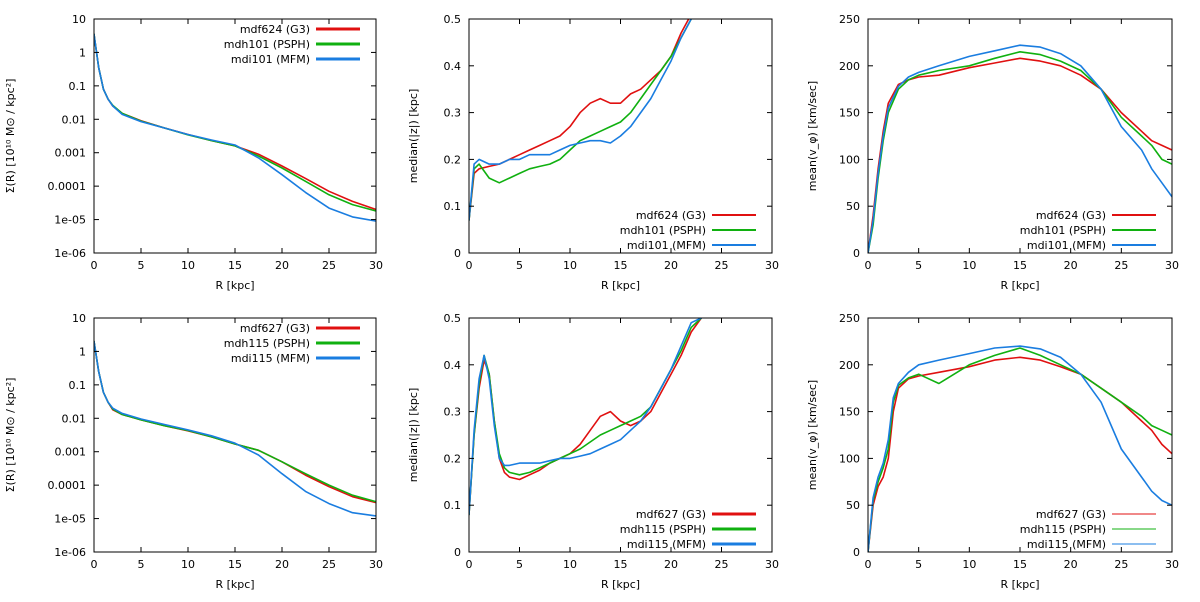 The image size is (1200, 602). I want to click on y-tick-label: 10, so click(79, 318).